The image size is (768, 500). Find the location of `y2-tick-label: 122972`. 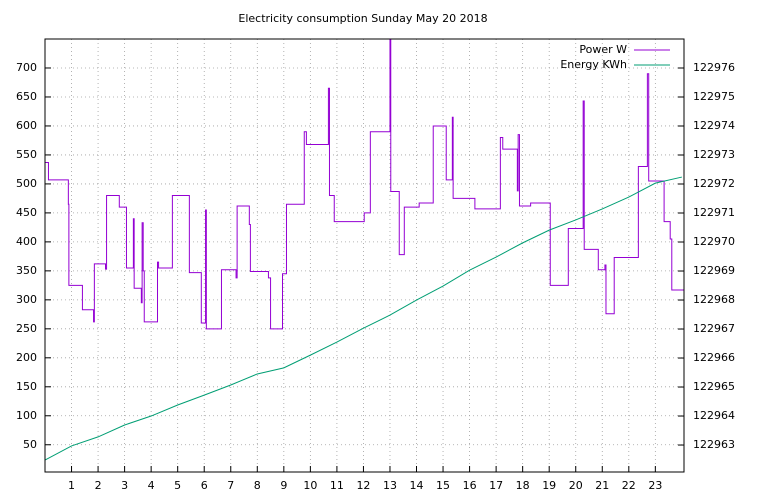

y2-tick-label: 122972 is located at coordinates (714, 183).